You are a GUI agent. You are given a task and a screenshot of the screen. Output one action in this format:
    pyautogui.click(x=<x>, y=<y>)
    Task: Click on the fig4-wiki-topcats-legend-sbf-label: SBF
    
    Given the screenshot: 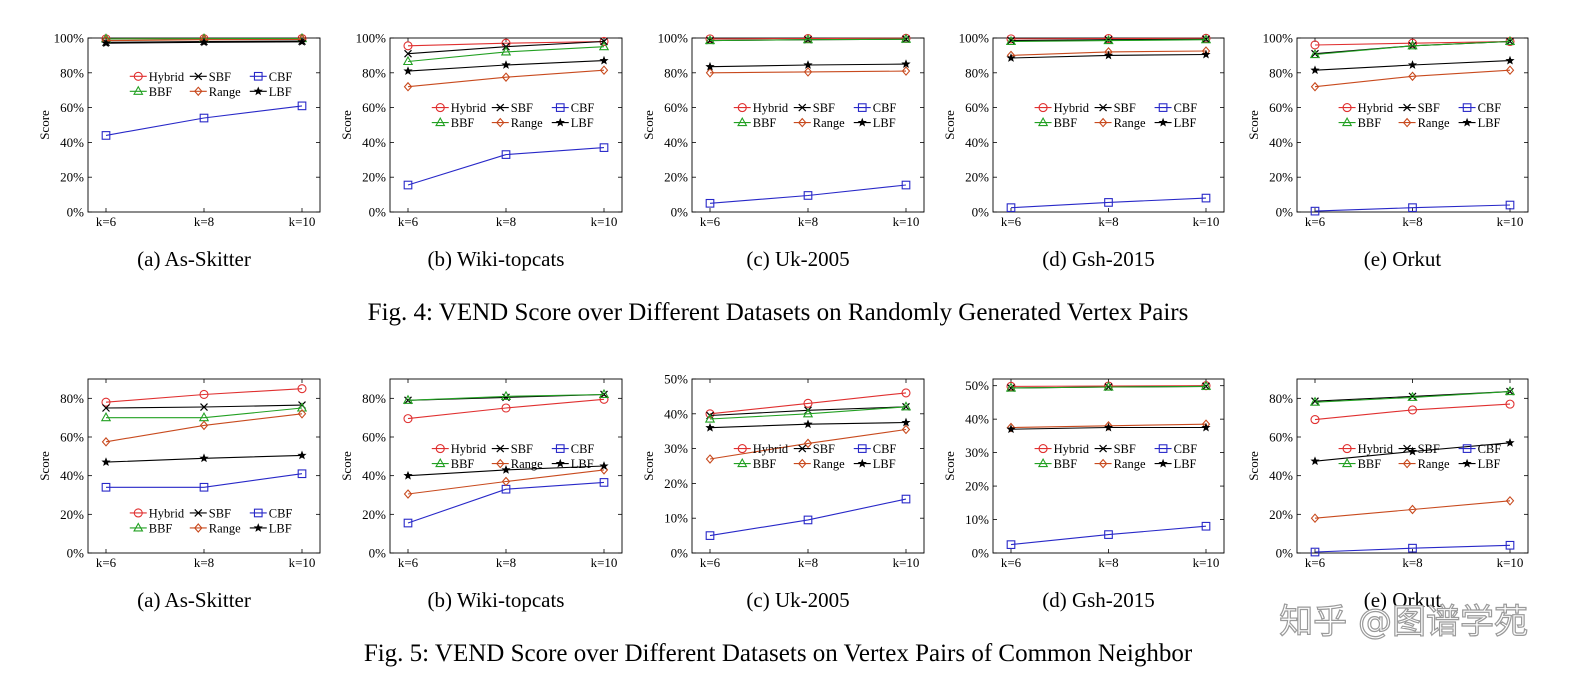 What is the action you would take?
    pyautogui.click(x=522, y=108)
    